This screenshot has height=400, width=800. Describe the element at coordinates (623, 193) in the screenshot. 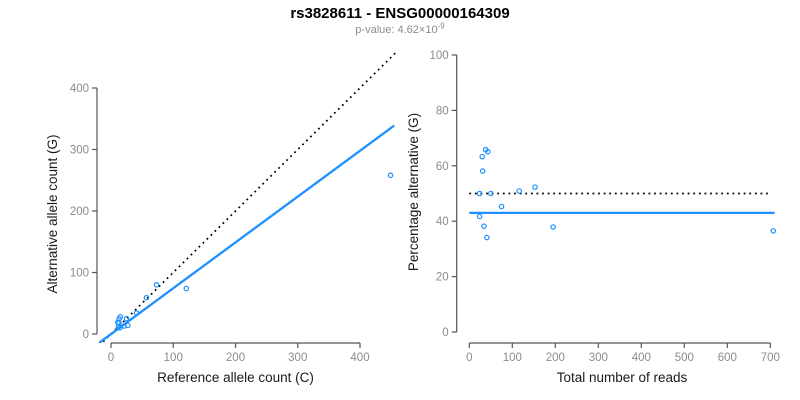

I see `percentage-vs-reads-plot-area` at that location.